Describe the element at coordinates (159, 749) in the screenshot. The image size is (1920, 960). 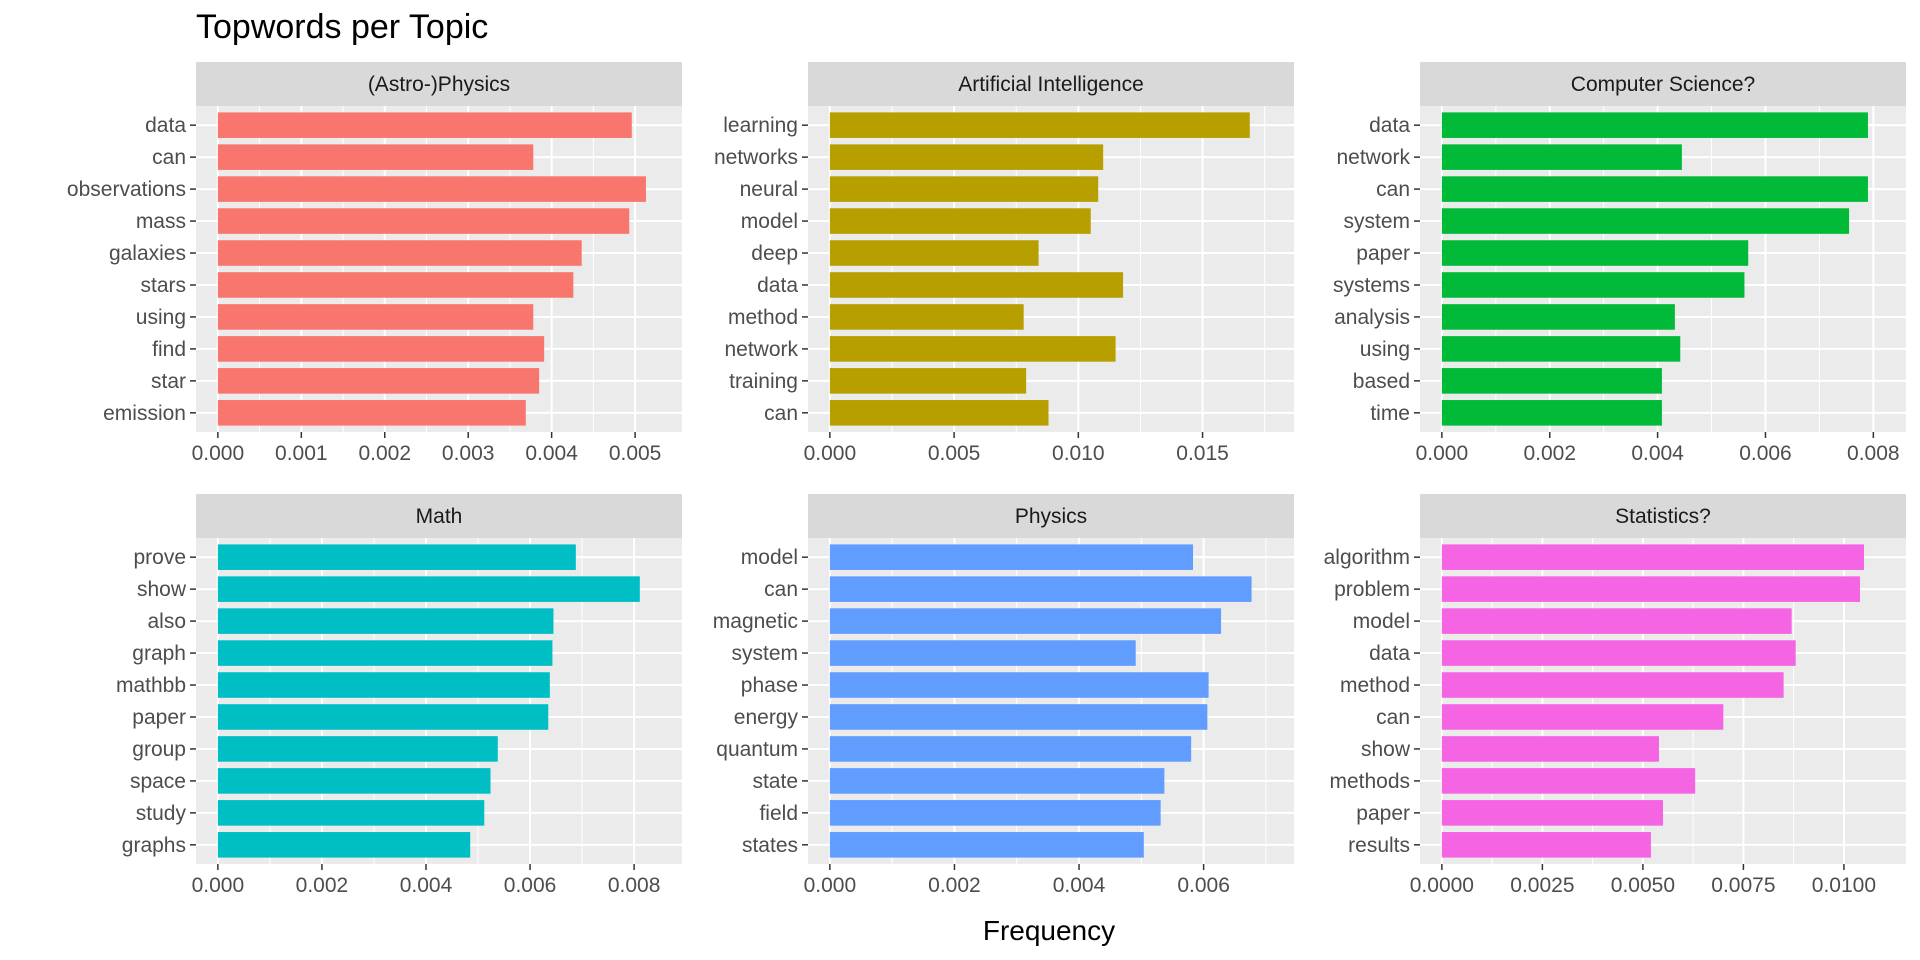
I see `y-tick-label: group` at that location.